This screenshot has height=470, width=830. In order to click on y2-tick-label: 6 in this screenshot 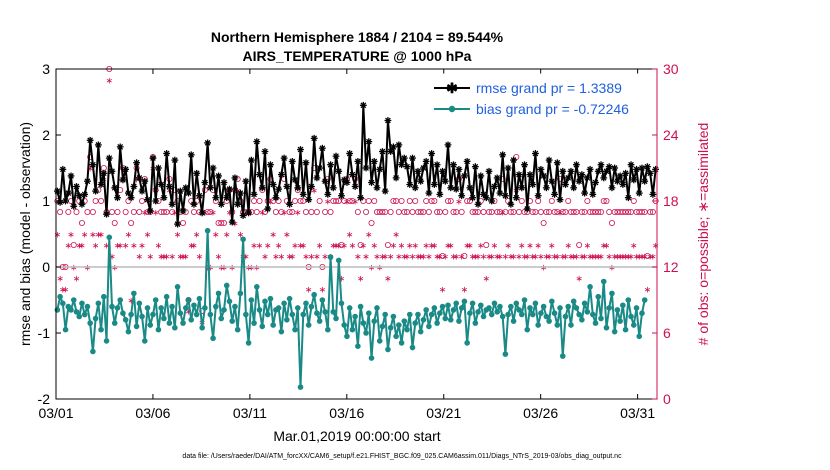, I will do `click(667, 333)`.